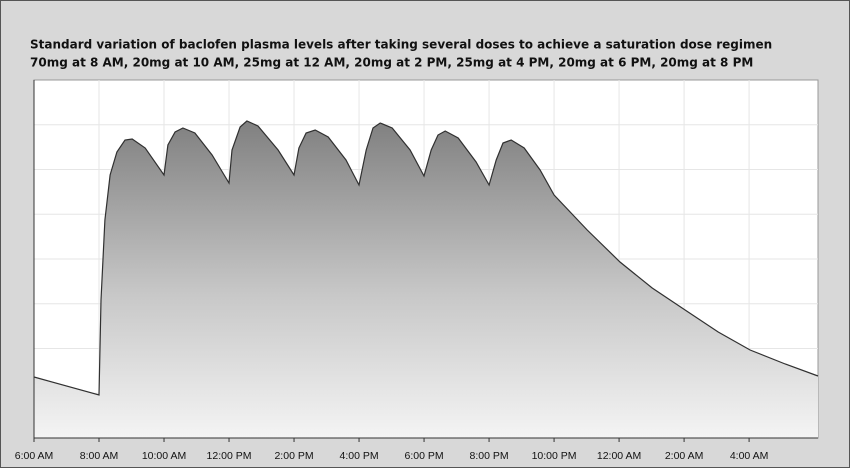  What do you see at coordinates (423, 456) in the screenshot?
I see `x-tick-label: 6:00 PM` at bounding box center [423, 456].